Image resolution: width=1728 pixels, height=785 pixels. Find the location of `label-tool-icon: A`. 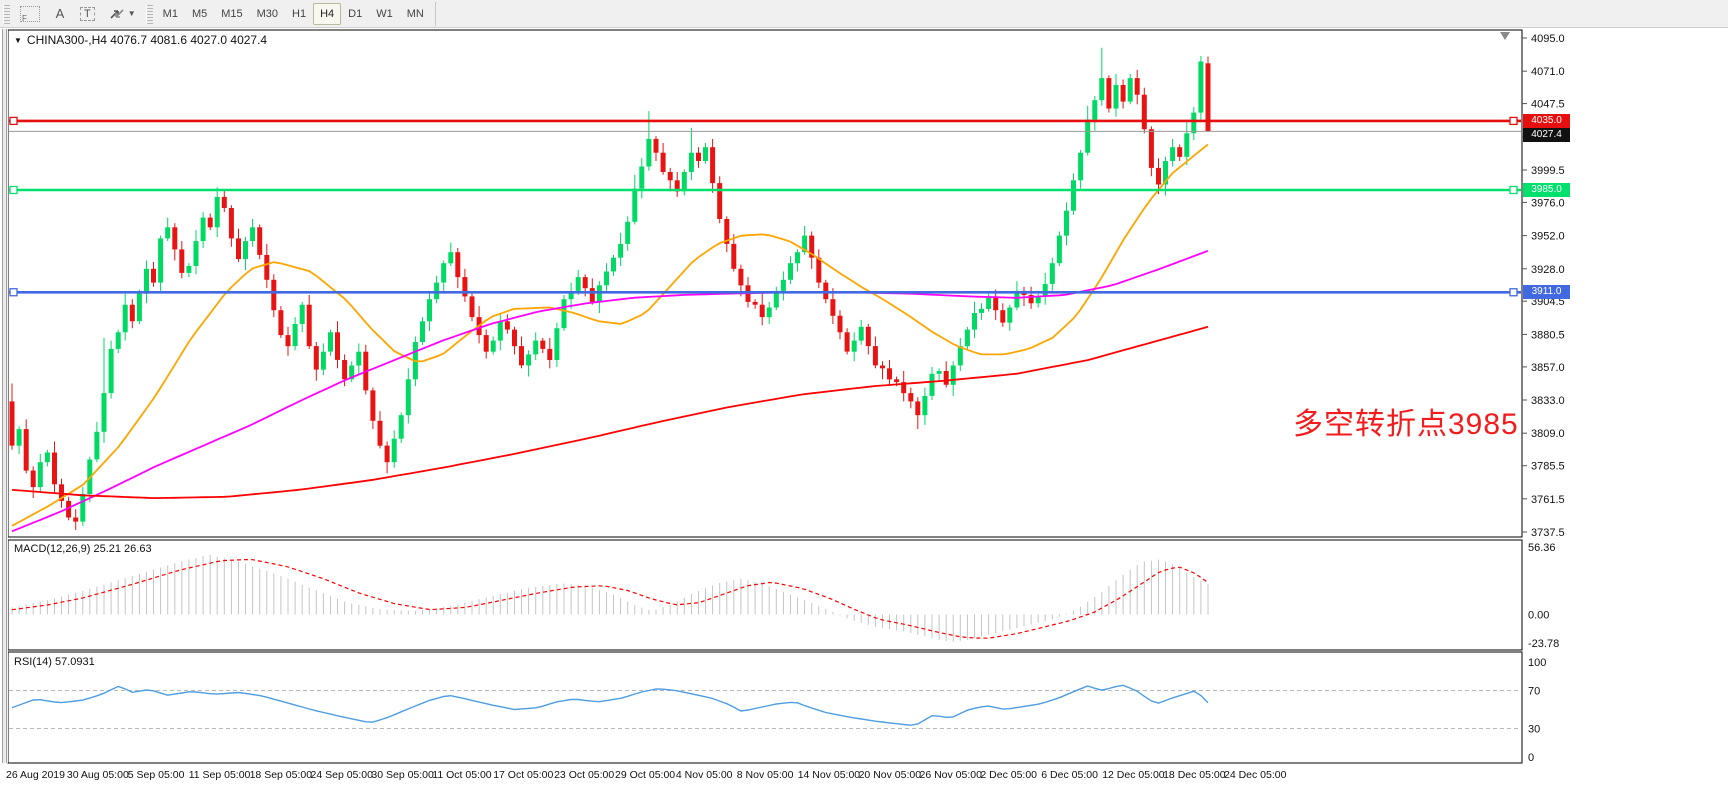

label-tool-icon: A is located at coordinates (60, 14).